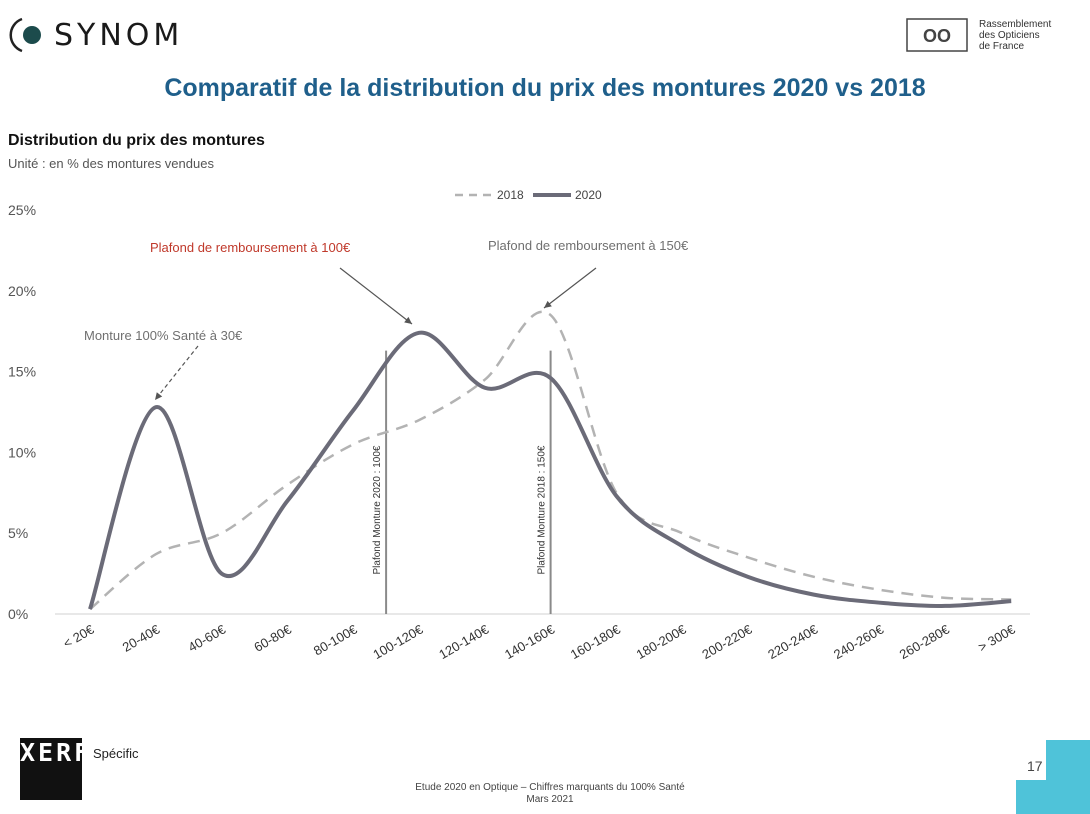 This screenshot has height=814, width=1090. Describe the element at coordinates (136, 140) in the screenshot. I see `chart-subtitle: Distribution du prix des montures` at that location.